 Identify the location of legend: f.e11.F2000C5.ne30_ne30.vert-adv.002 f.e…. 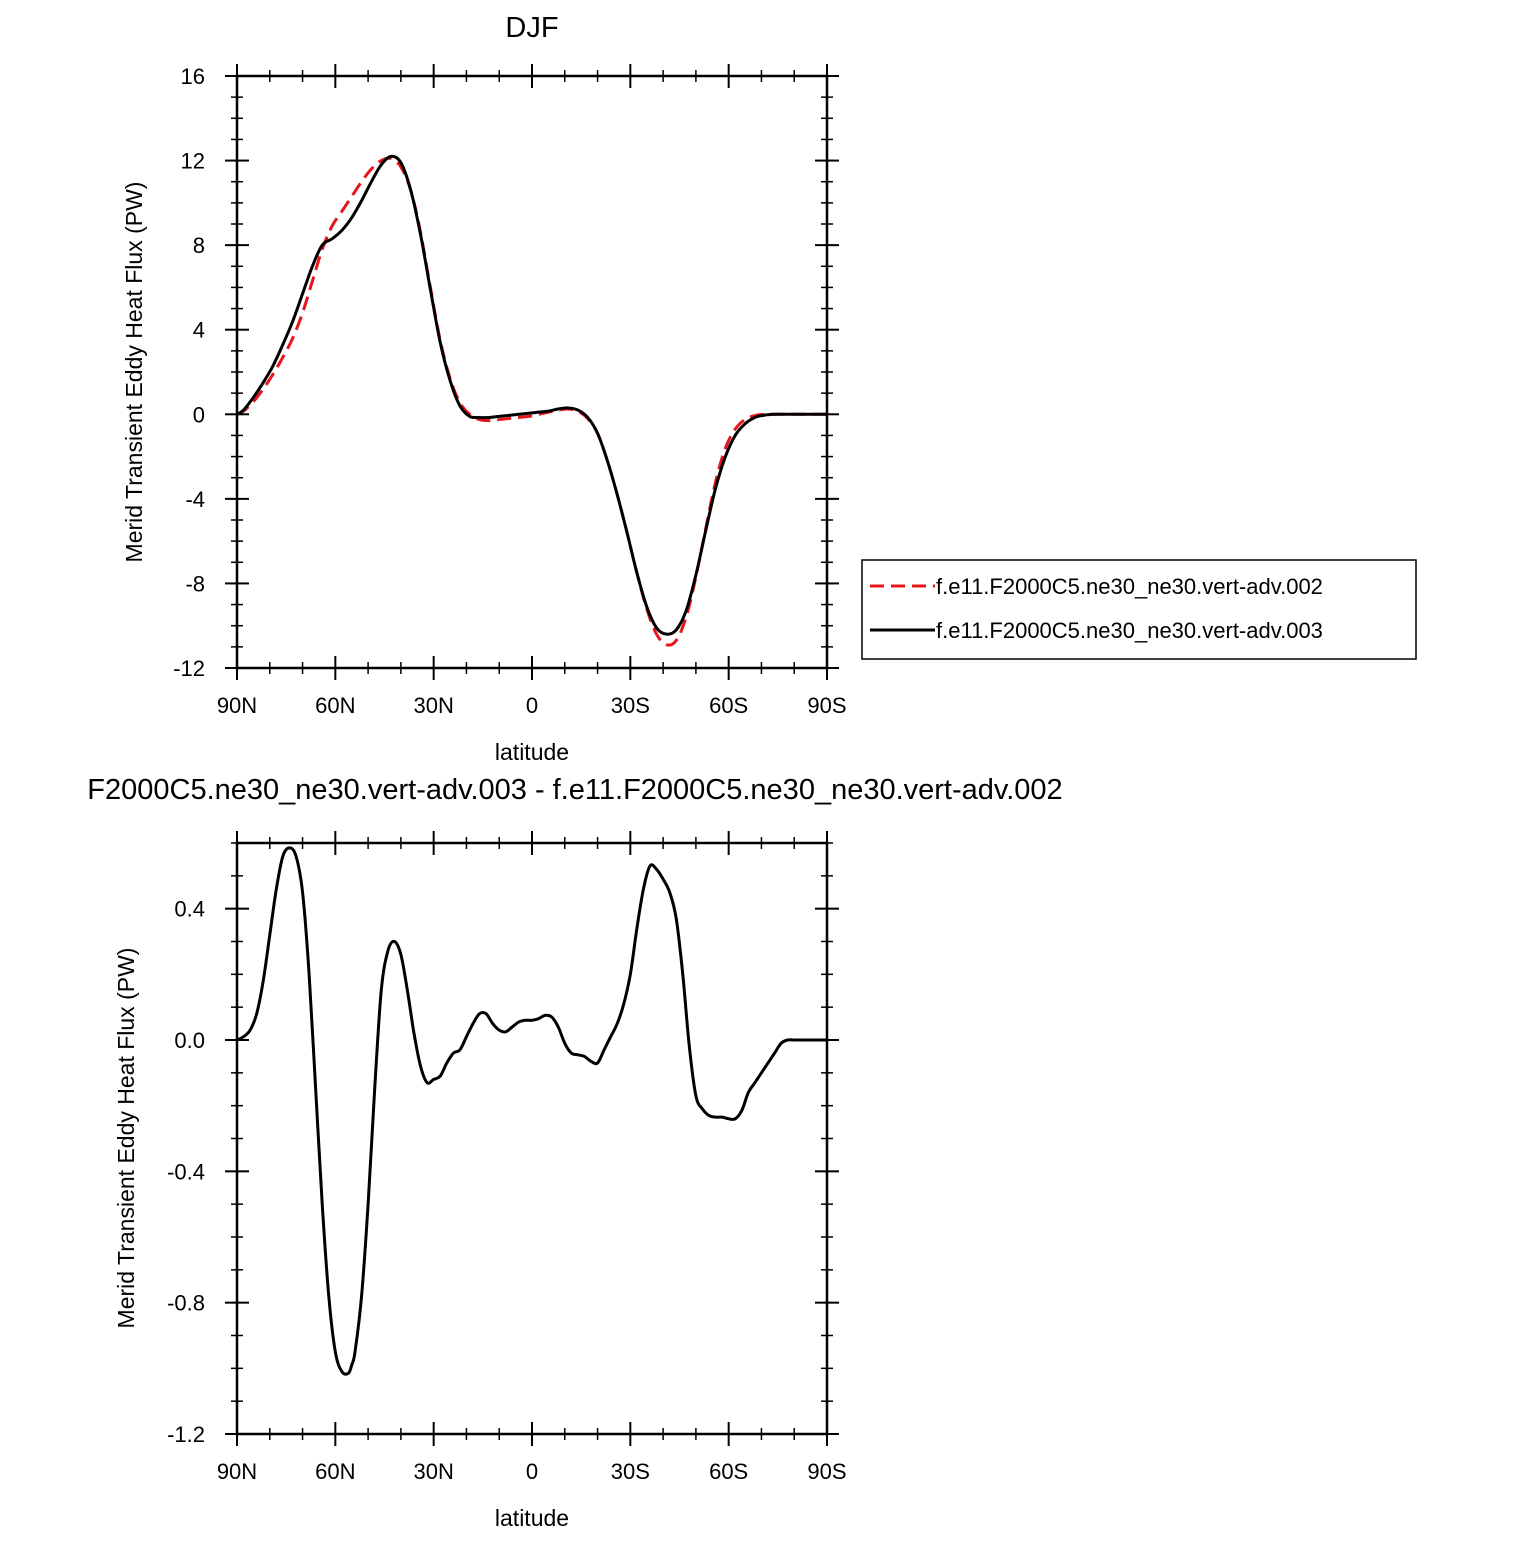
(1139, 609).